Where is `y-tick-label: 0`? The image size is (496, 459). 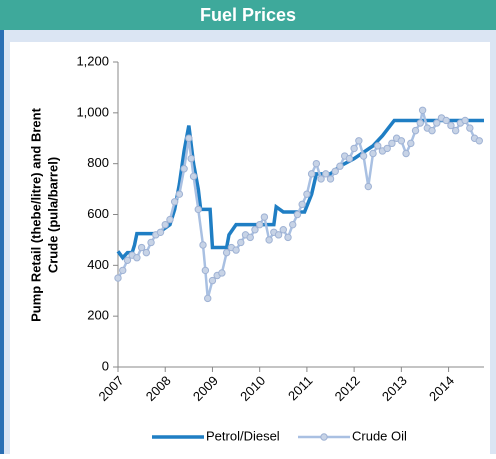 y-tick-label: 0 is located at coordinates (105, 365).